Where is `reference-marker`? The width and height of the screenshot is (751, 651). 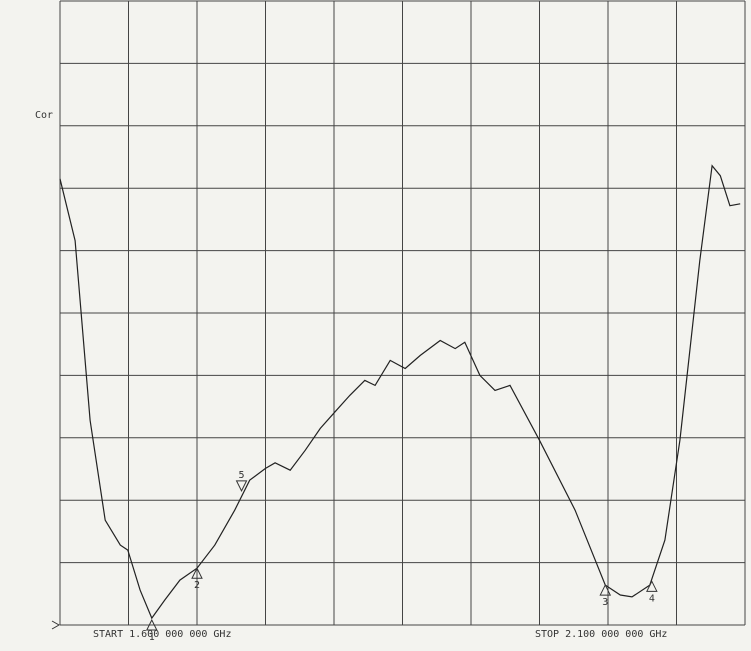 reference-marker is located at coordinates (56, 625).